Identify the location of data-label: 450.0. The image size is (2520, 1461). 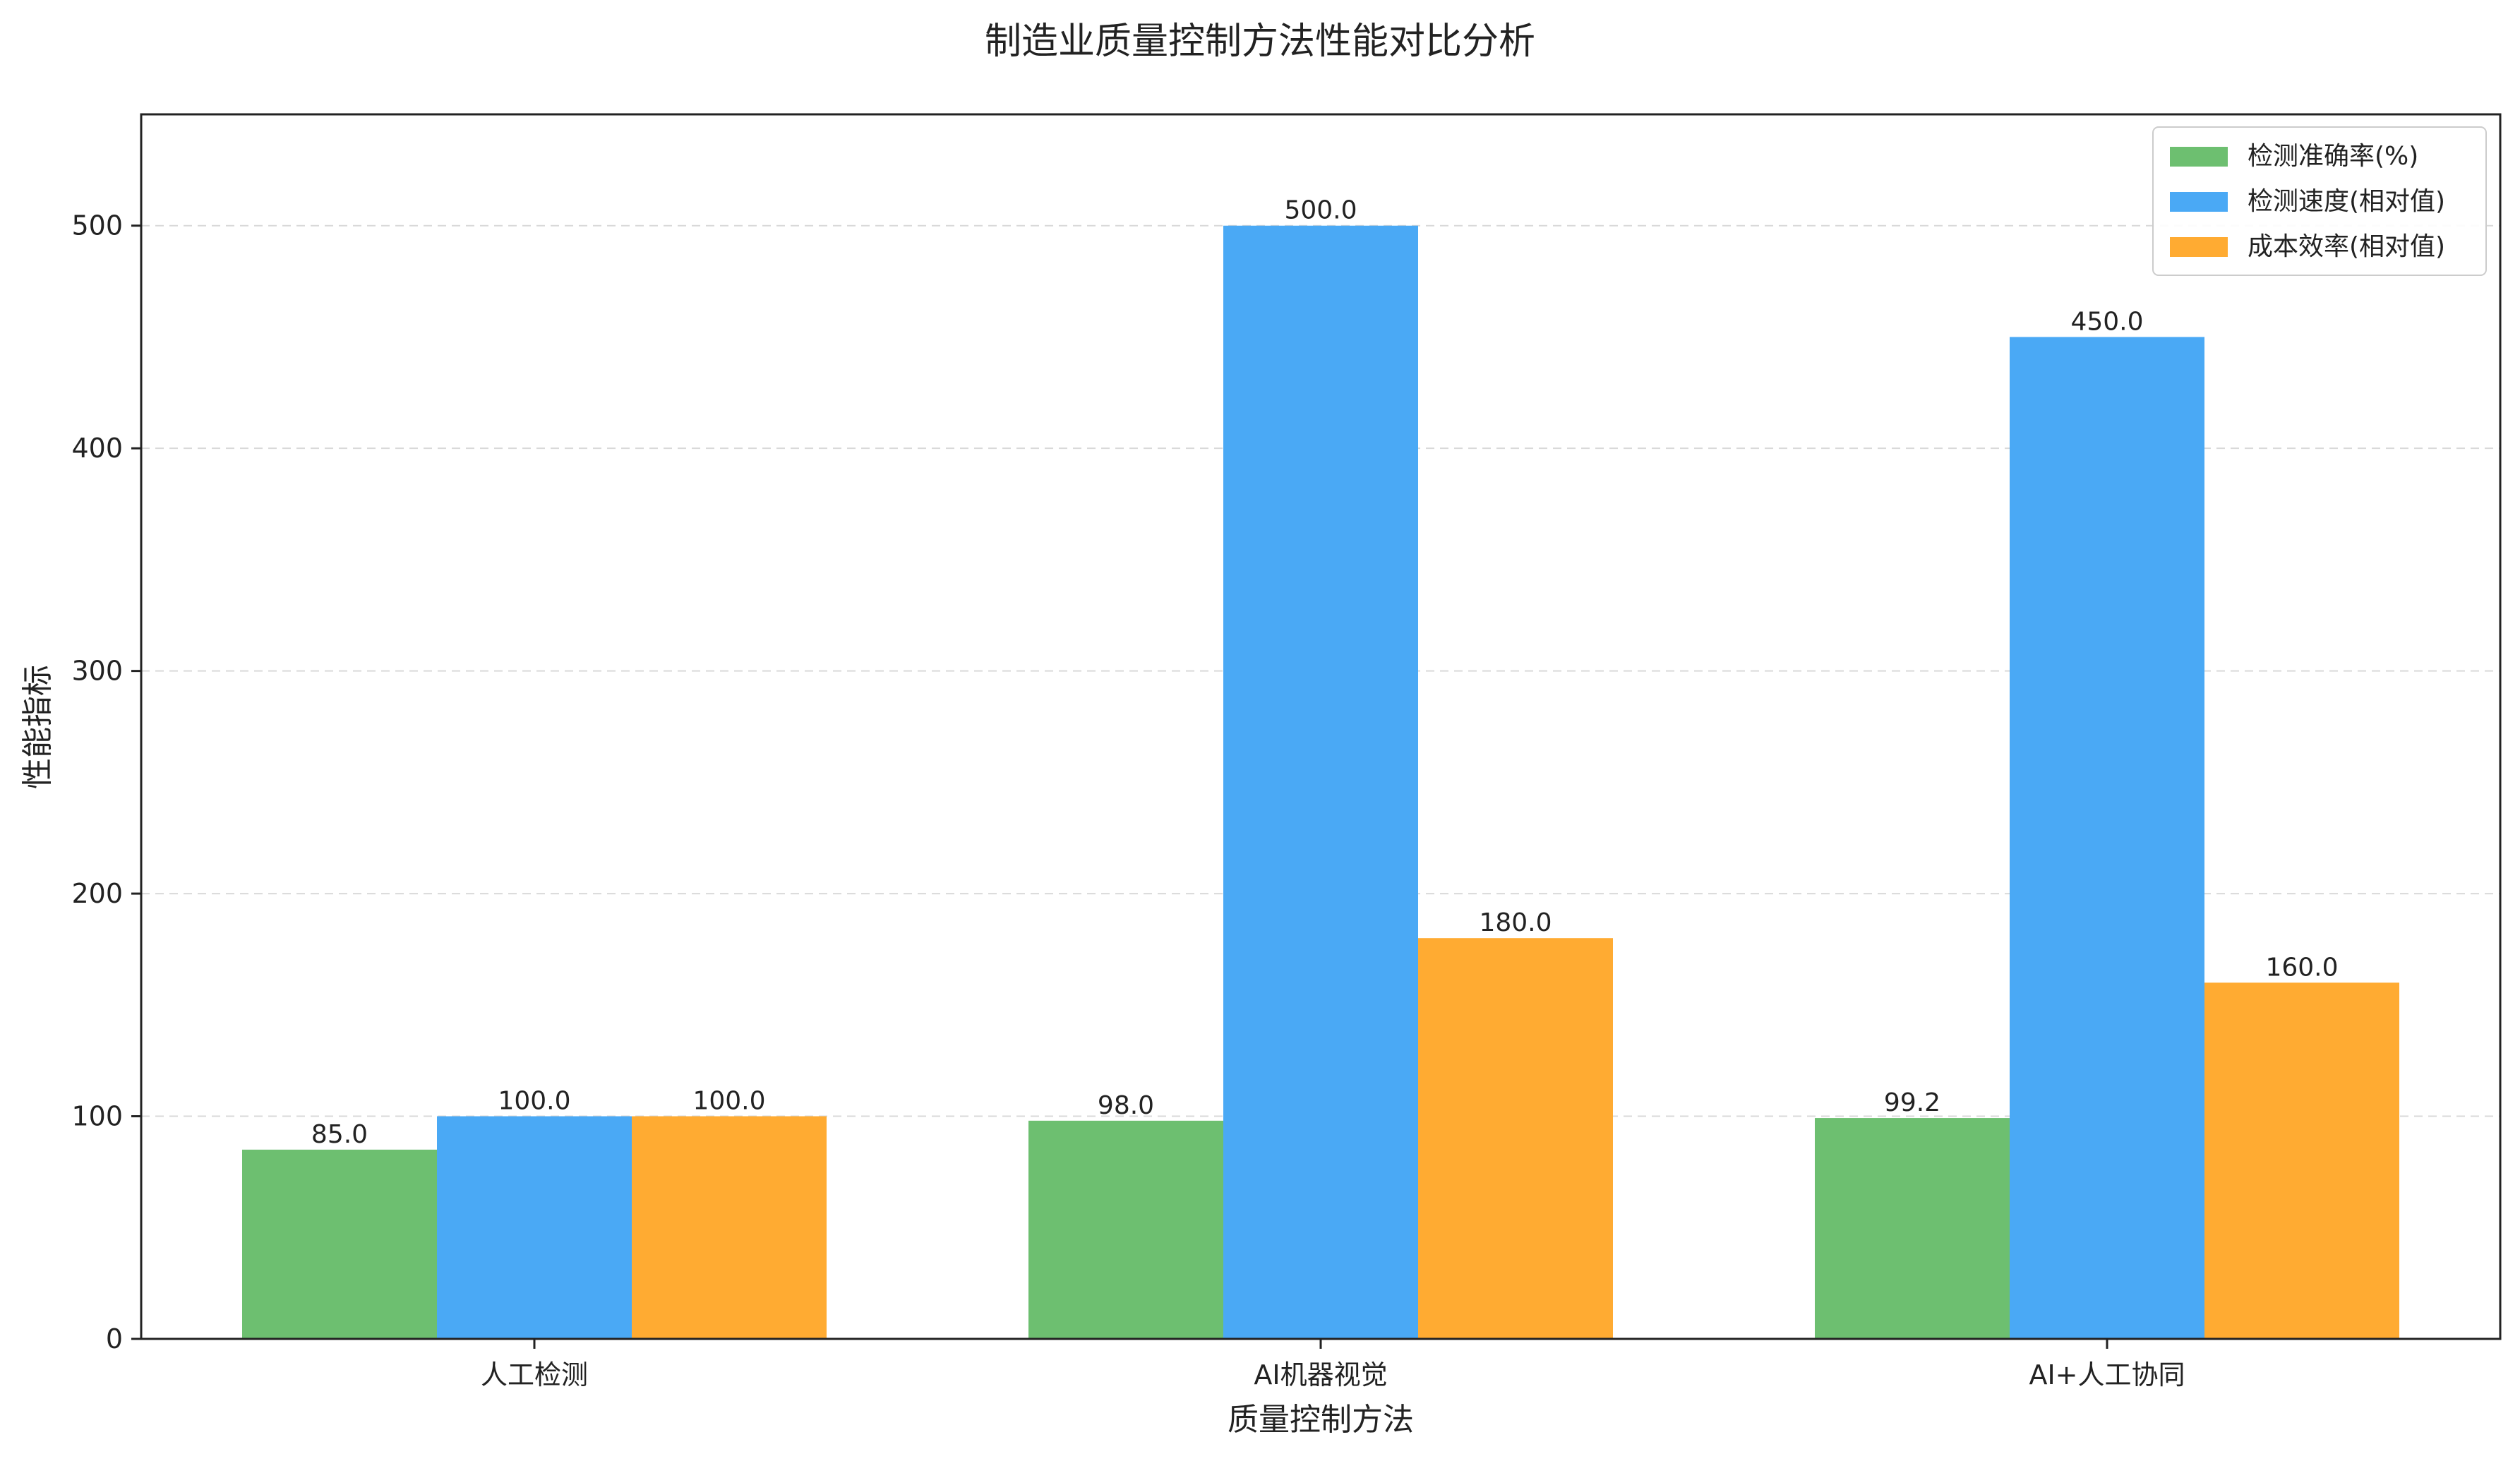
(2107, 321).